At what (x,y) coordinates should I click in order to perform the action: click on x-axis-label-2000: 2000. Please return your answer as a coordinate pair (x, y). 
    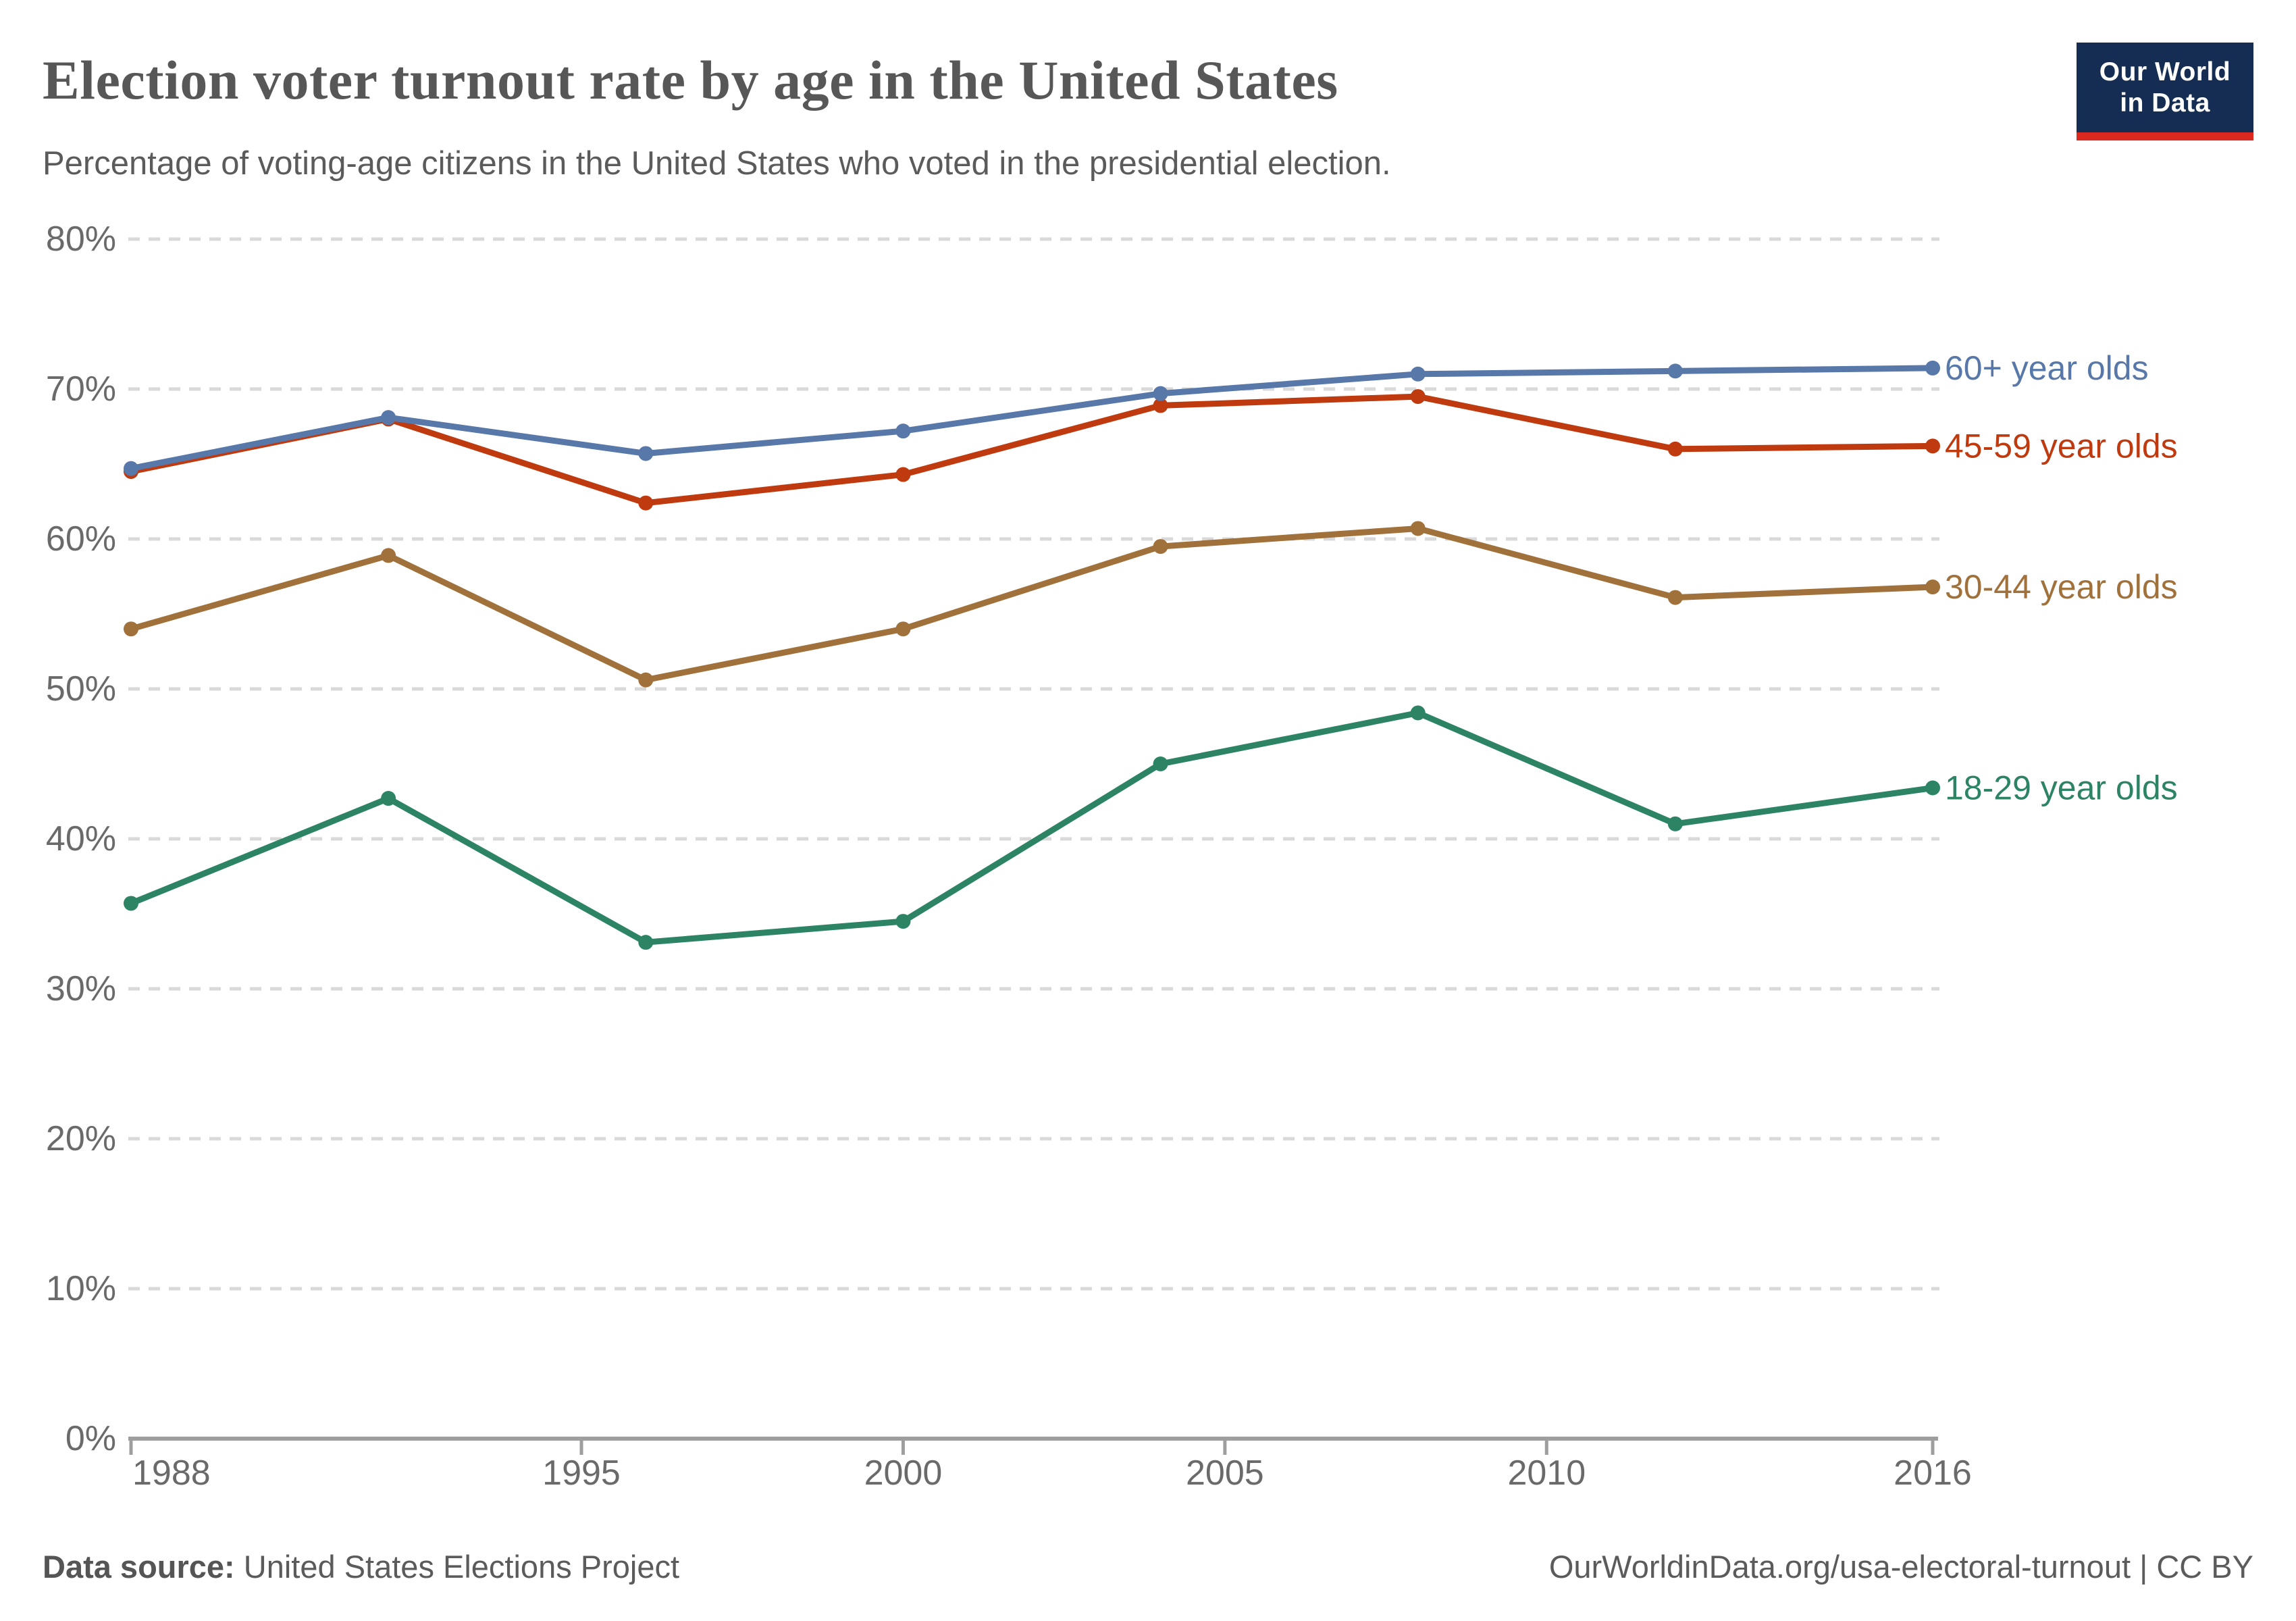
    Looking at the image, I should click on (903, 1473).